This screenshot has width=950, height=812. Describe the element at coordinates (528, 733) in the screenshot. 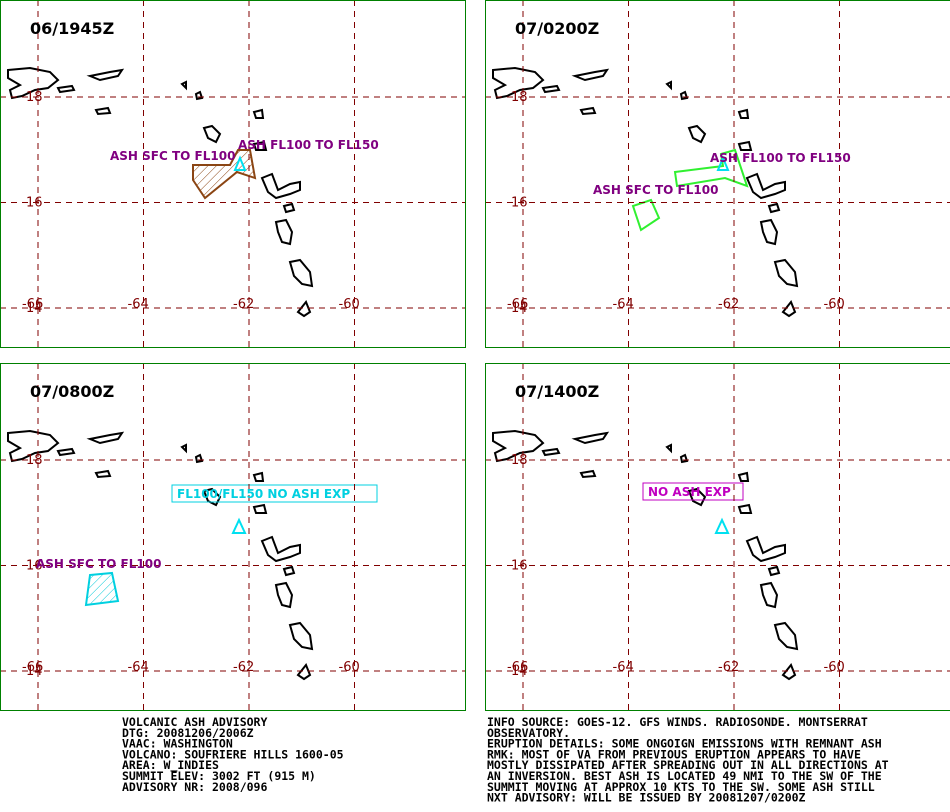

I see `advisory-line: OBSERVATORY.` at that location.